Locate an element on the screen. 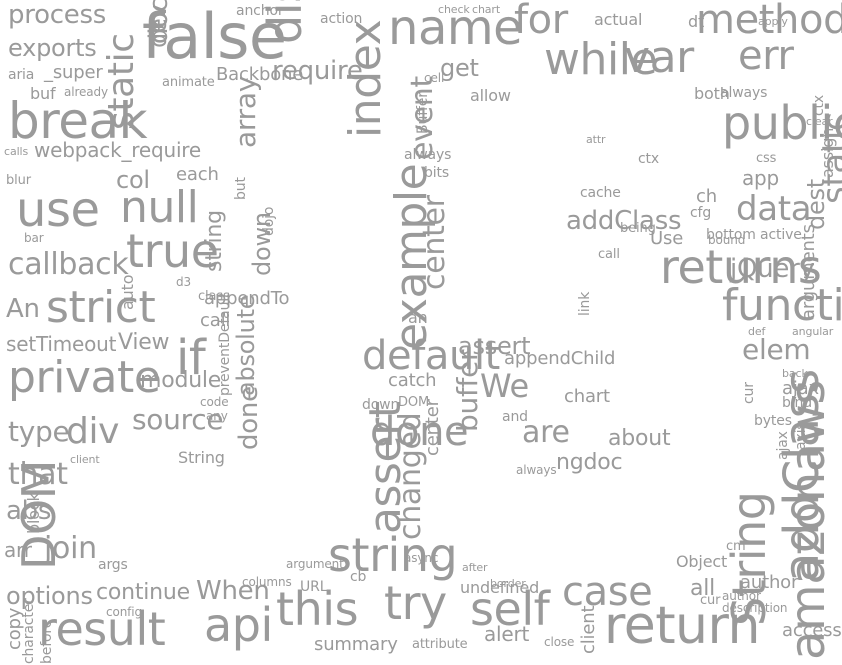 The width and height of the screenshot is (842, 665). word: dest is located at coordinates (816, 204).